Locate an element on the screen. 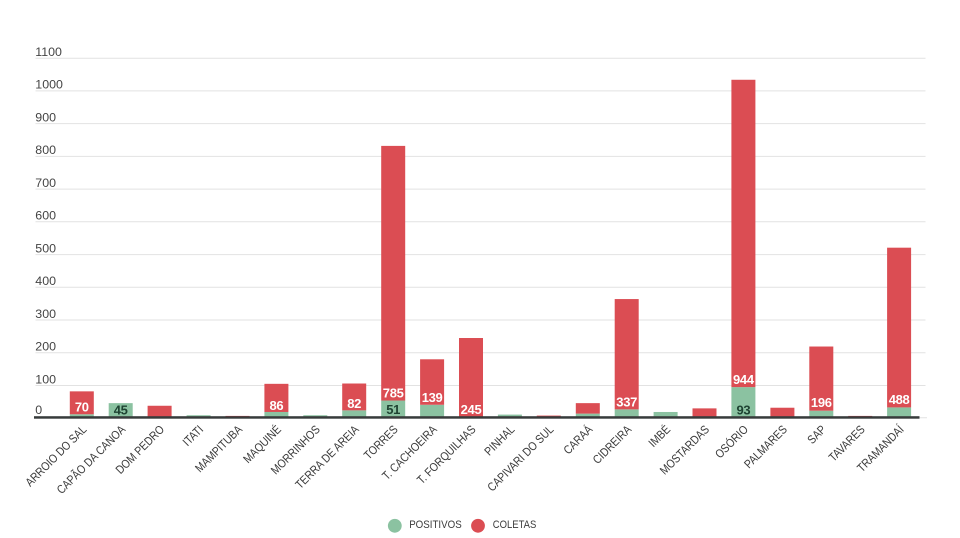 The image size is (960, 538). svg-text: 700 is located at coordinates (45, 183).